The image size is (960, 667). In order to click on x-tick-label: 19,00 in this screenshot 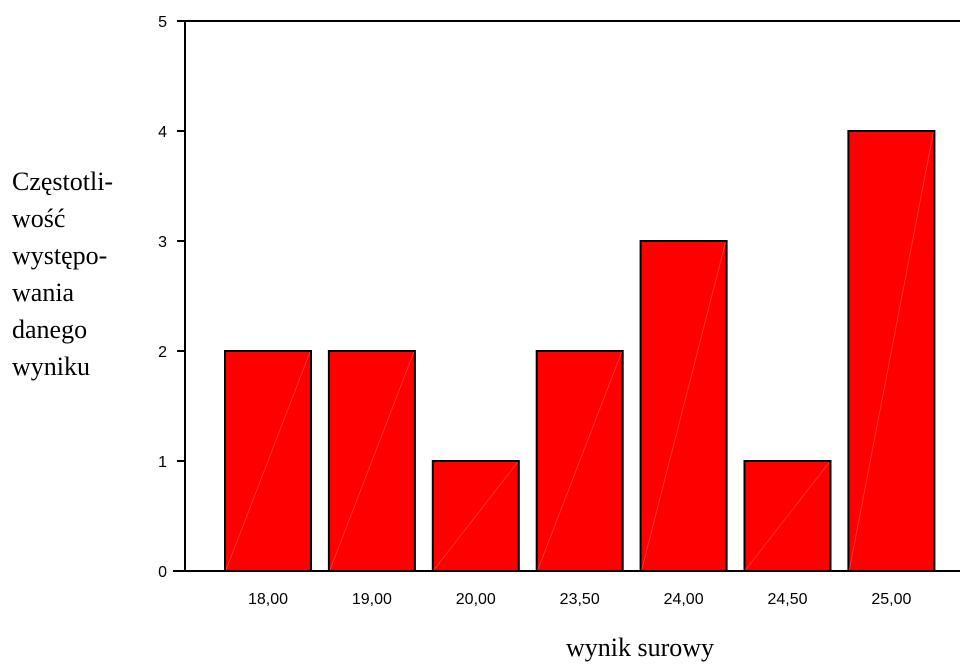, I will do `click(372, 599)`.